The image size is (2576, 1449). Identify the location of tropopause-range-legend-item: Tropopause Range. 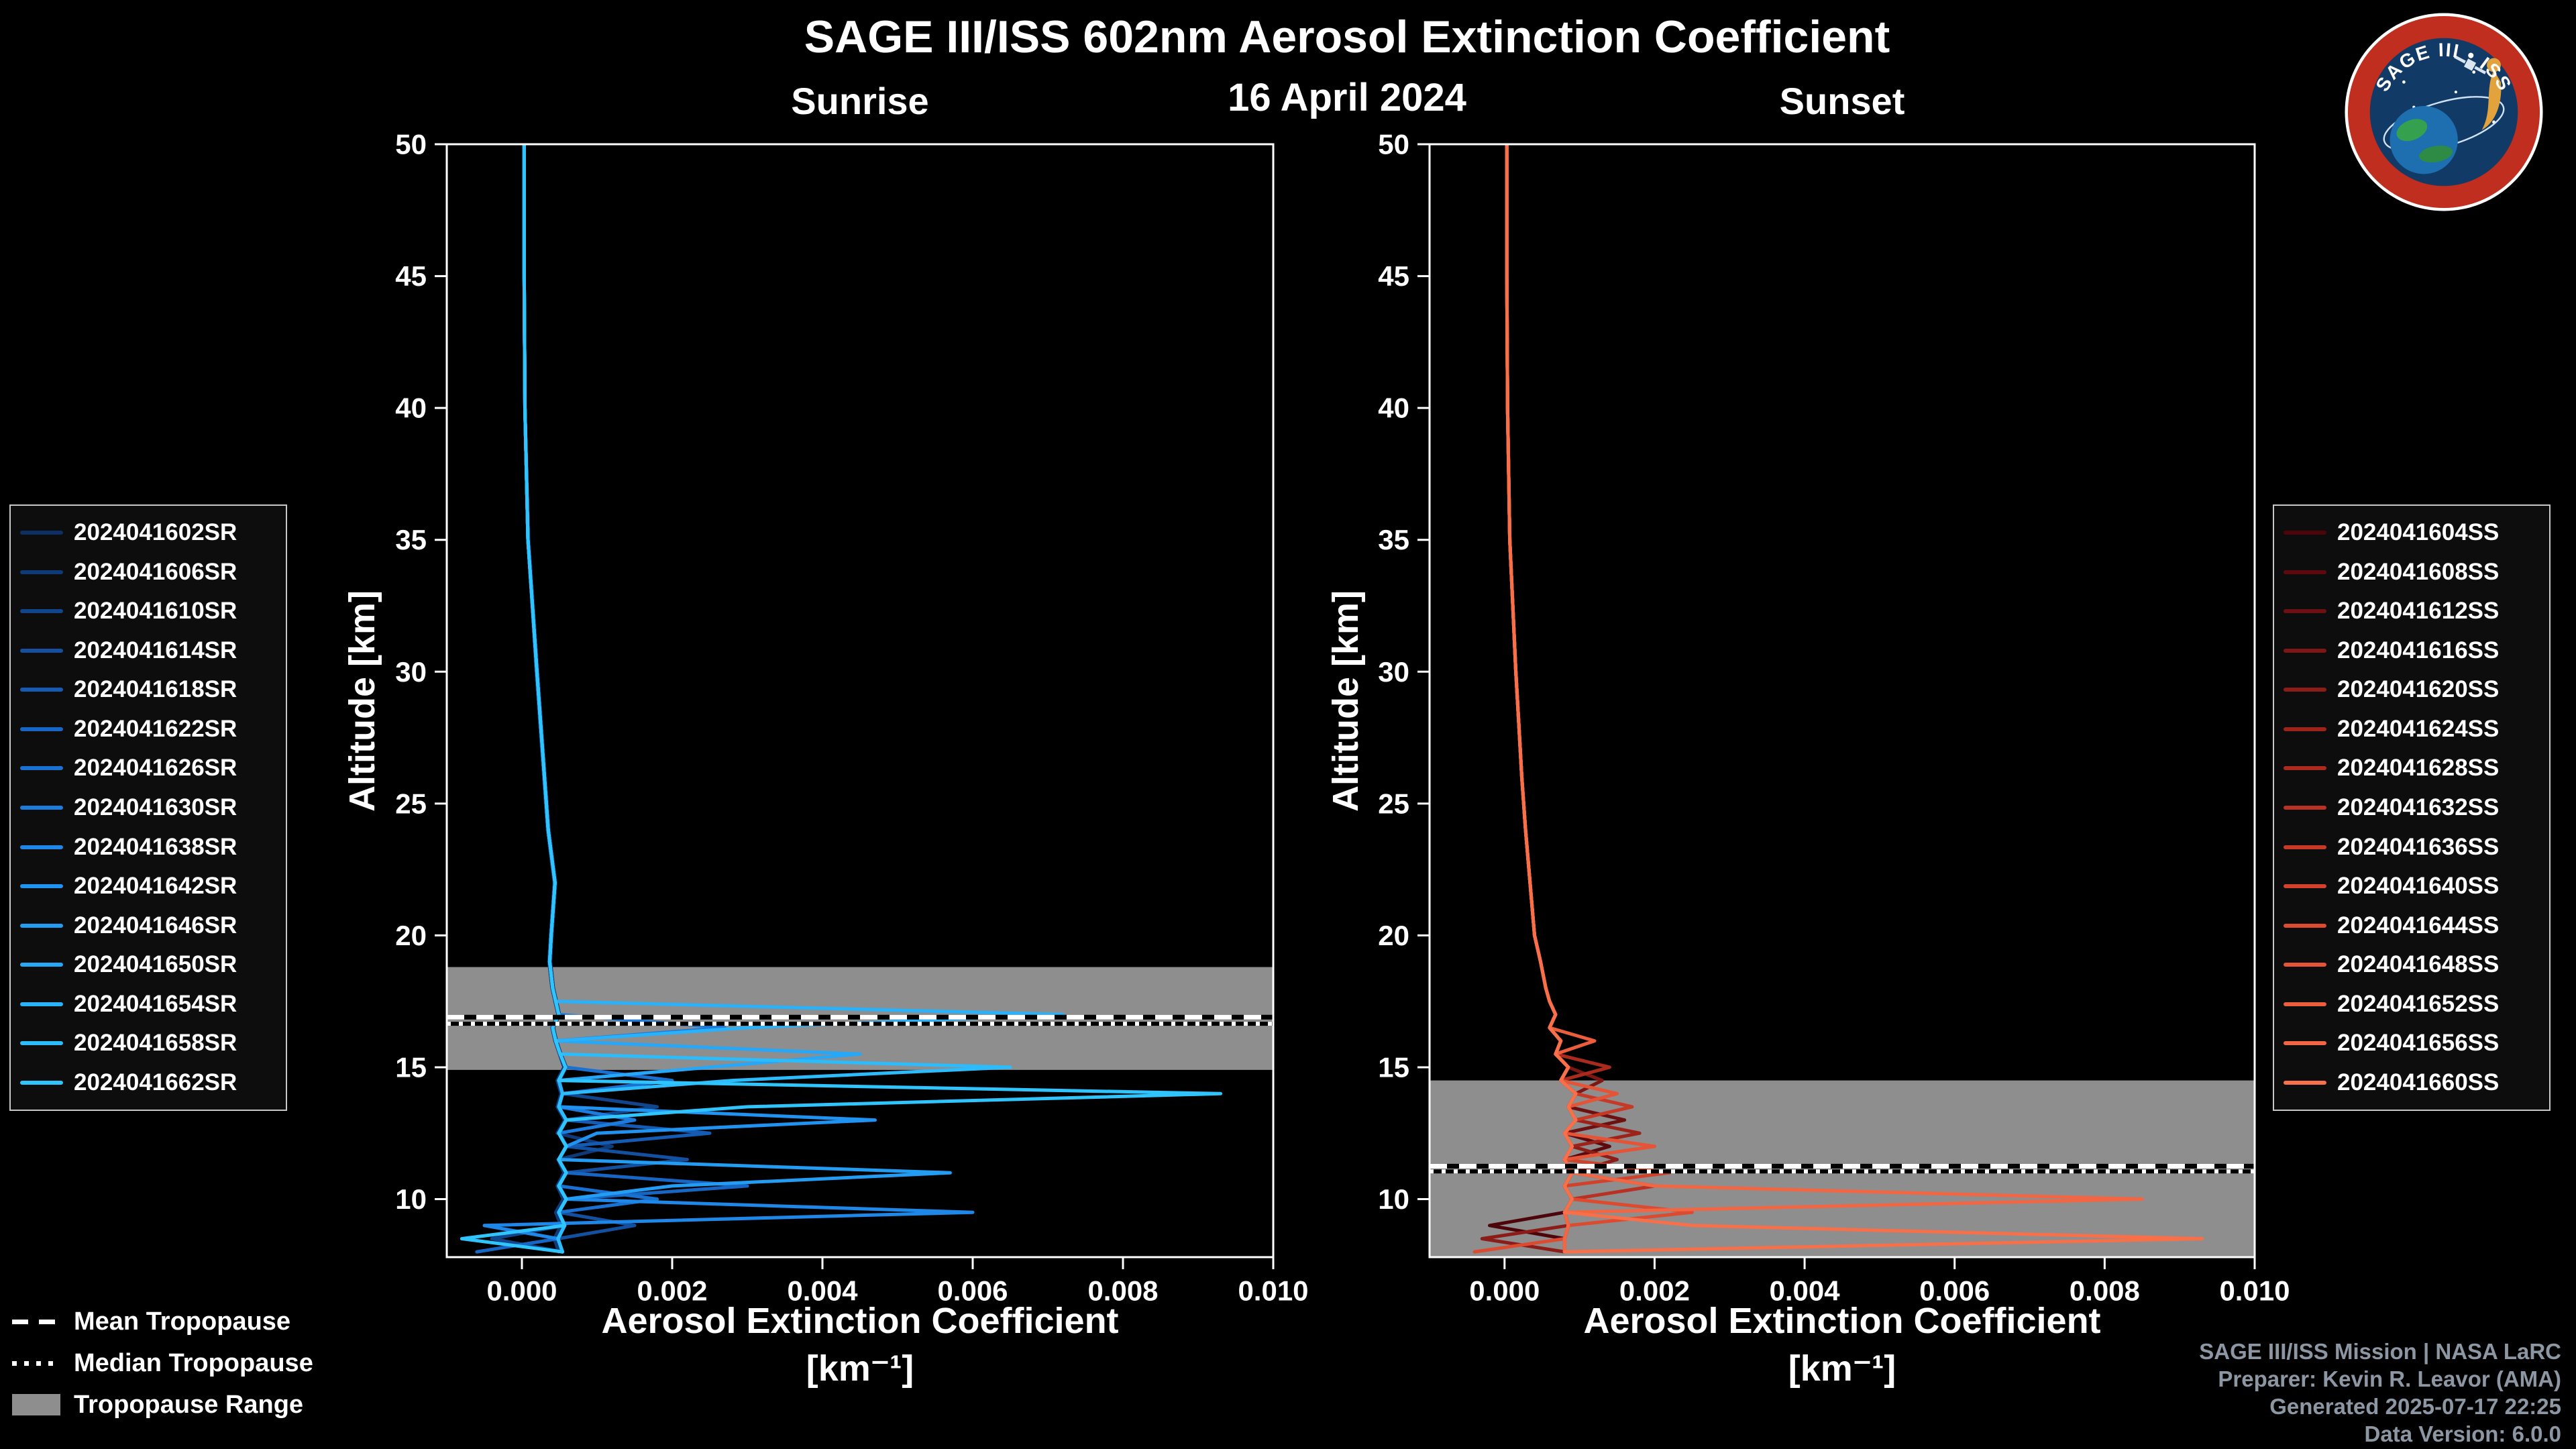
(162, 1405).